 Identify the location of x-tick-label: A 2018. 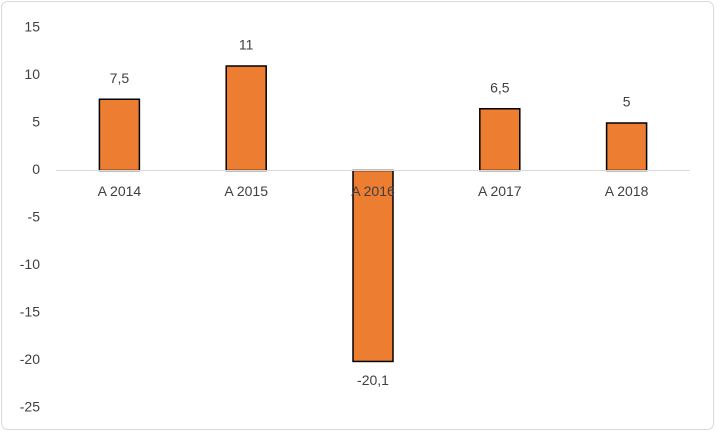
(627, 191).